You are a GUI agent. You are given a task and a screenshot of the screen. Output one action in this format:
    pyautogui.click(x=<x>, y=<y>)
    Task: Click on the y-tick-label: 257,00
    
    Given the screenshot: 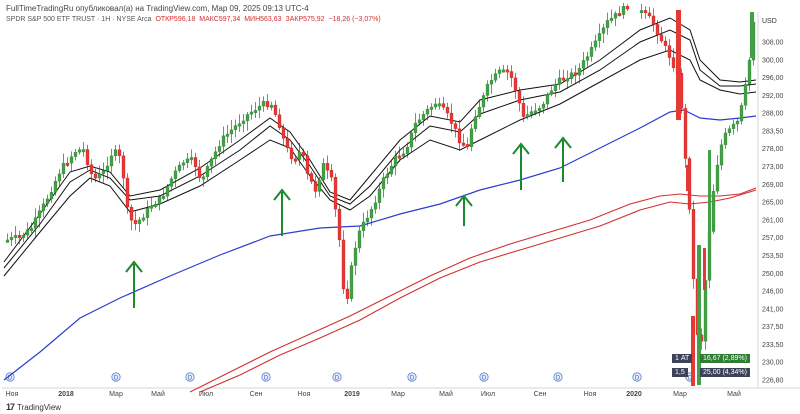 What is the action you would take?
    pyautogui.click(x=773, y=238)
    